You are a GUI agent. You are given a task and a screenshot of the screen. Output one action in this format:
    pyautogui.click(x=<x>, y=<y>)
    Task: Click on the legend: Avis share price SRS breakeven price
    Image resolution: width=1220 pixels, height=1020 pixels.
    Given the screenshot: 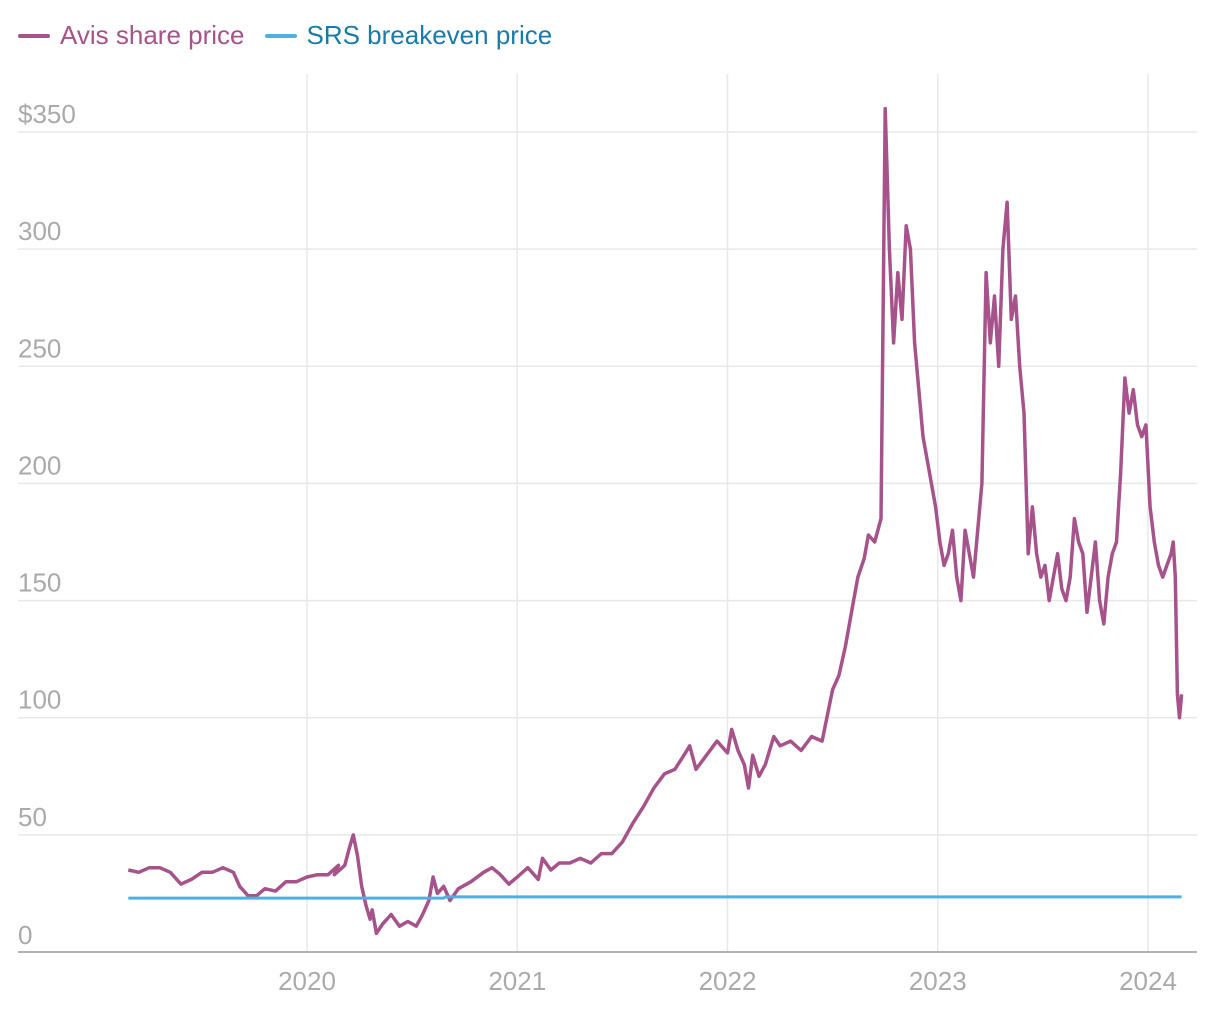 What is the action you would take?
    pyautogui.click(x=285, y=35)
    